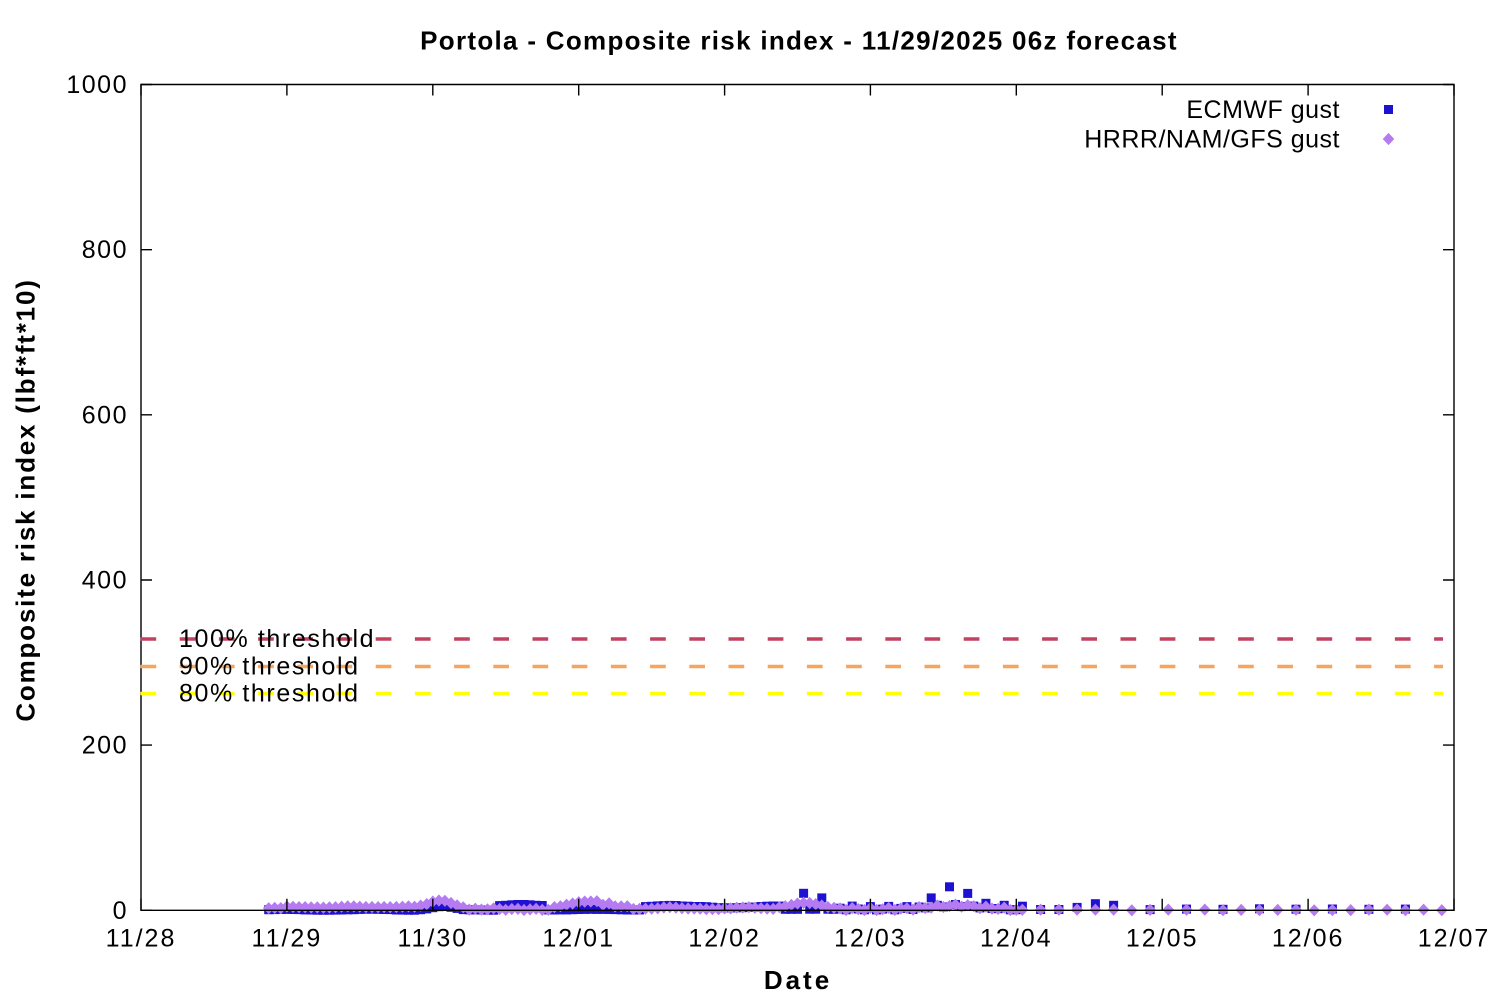 This screenshot has width=1500, height=1000. What do you see at coordinates (277, 639) in the screenshot?
I see `svg-text: 100% threshold` at bounding box center [277, 639].